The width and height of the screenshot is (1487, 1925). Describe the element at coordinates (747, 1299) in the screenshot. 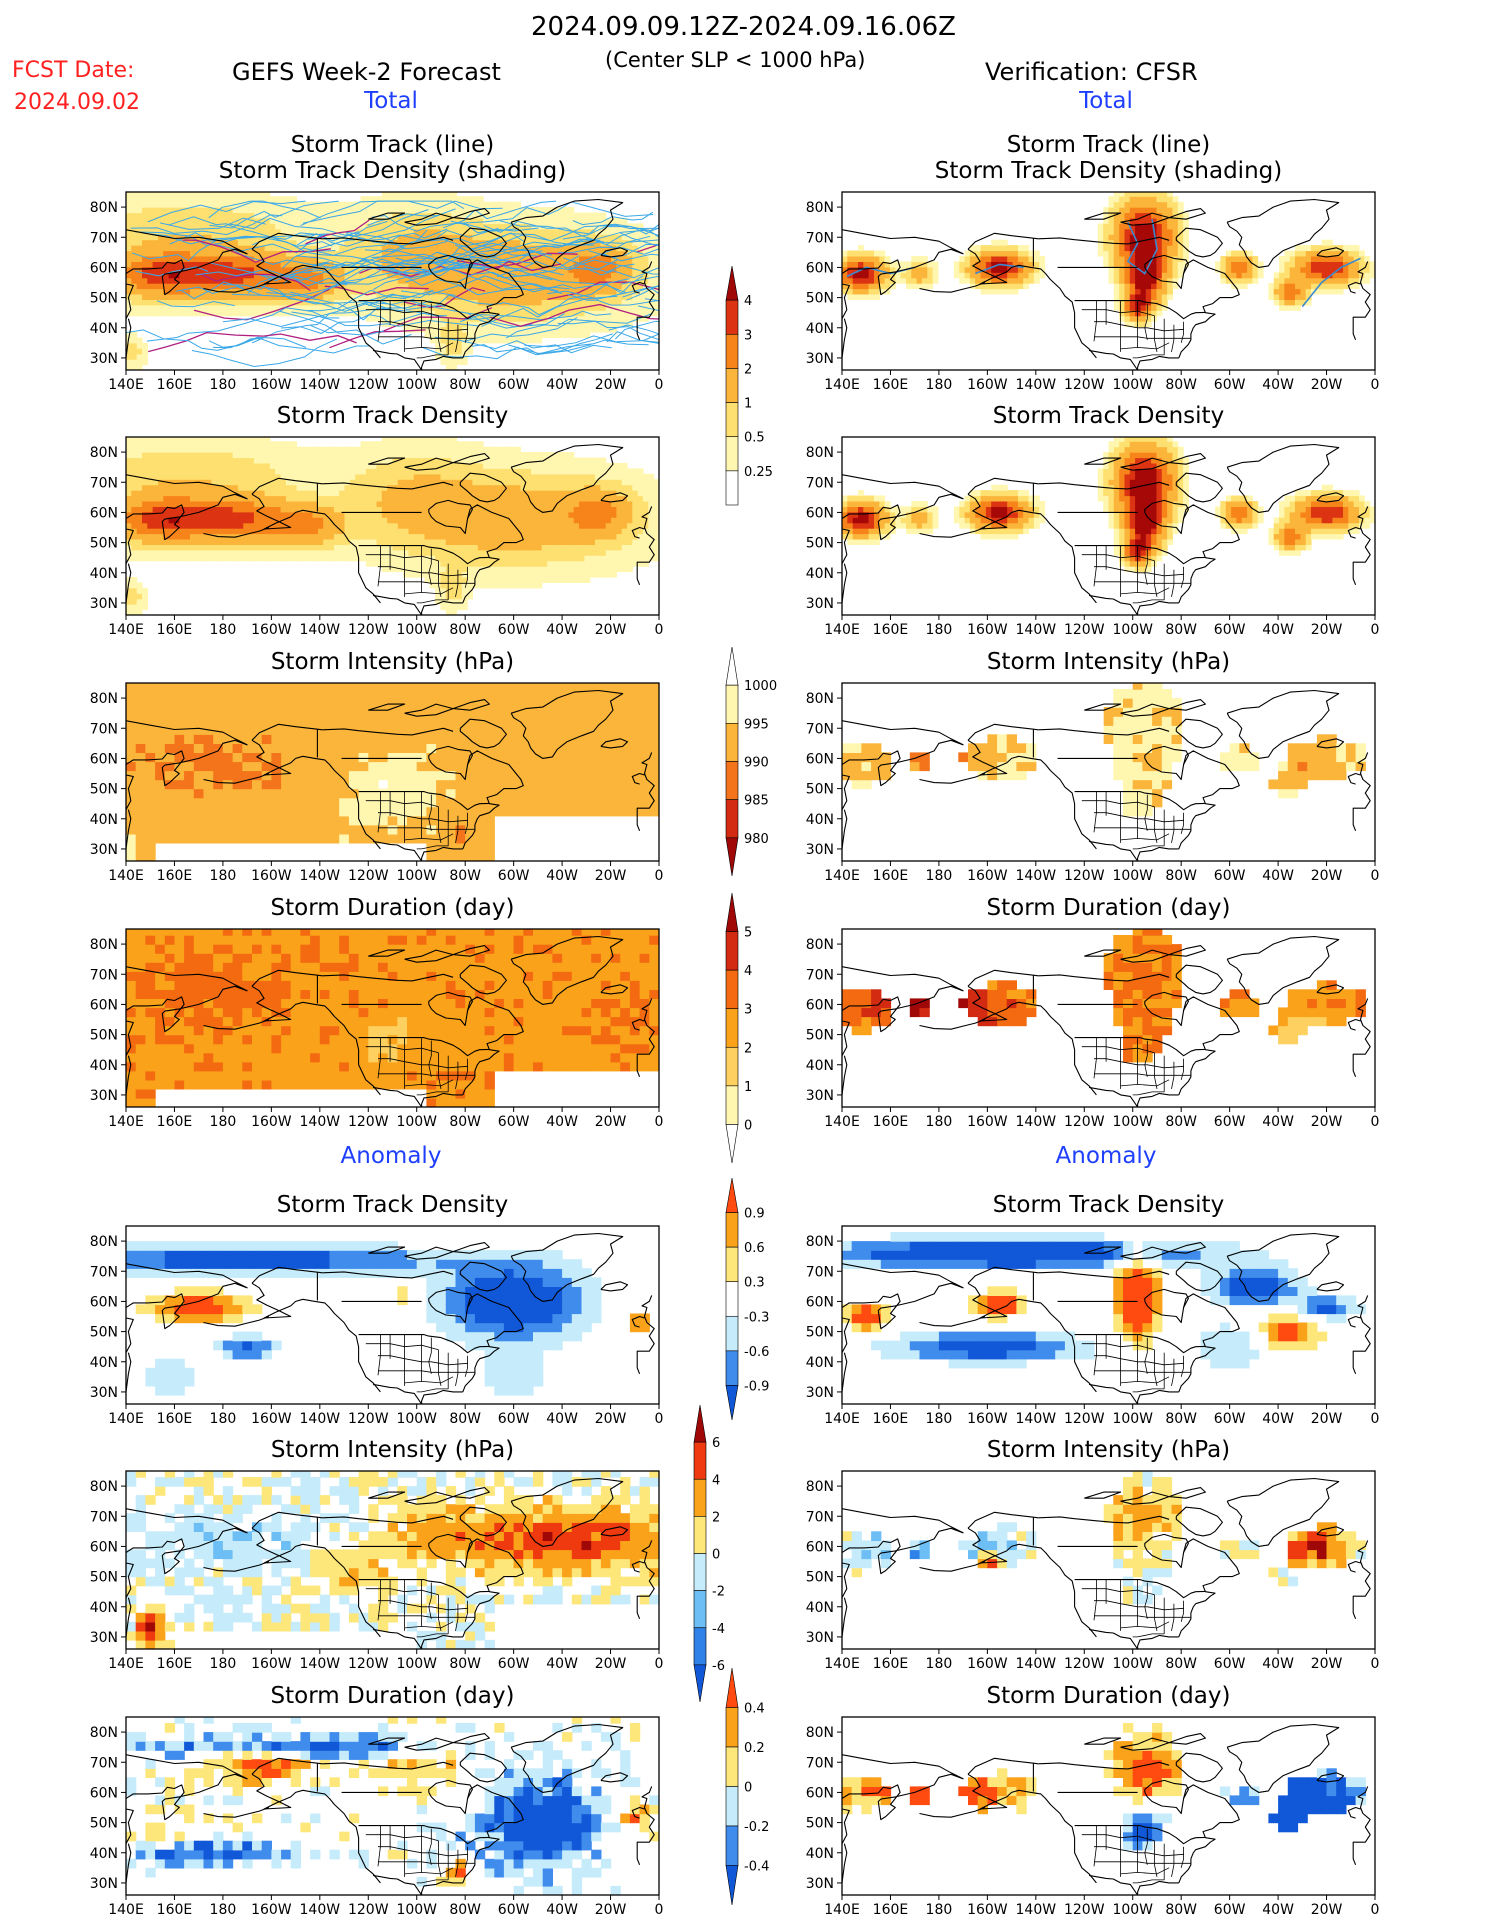

I see `colorbar-anomaly-density: 0.9 0.6 0.3 -0.3 -0.6 -0.9` at that location.